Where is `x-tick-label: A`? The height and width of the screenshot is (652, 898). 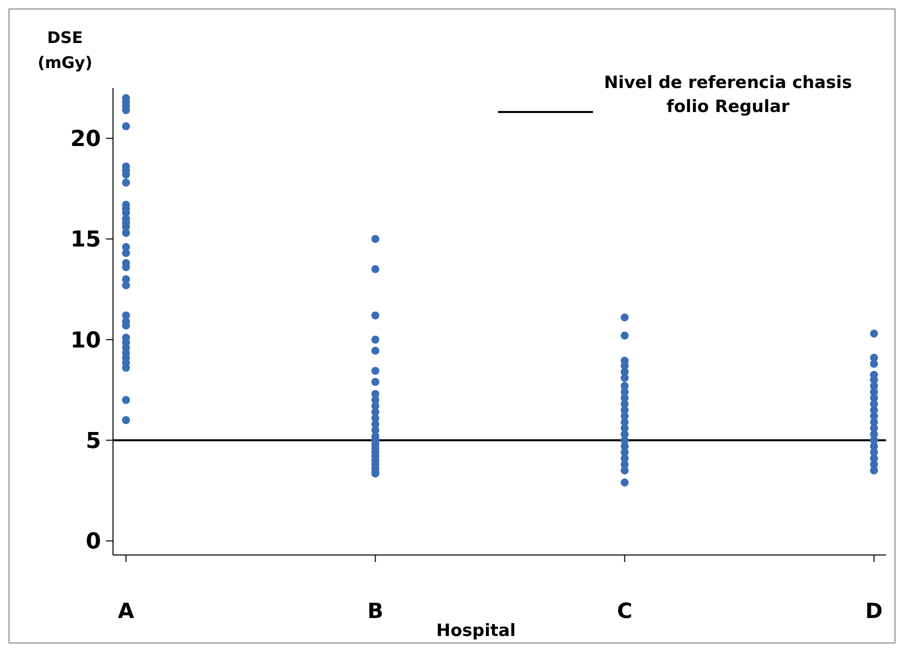 x-tick-label: A is located at coordinates (126, 611).